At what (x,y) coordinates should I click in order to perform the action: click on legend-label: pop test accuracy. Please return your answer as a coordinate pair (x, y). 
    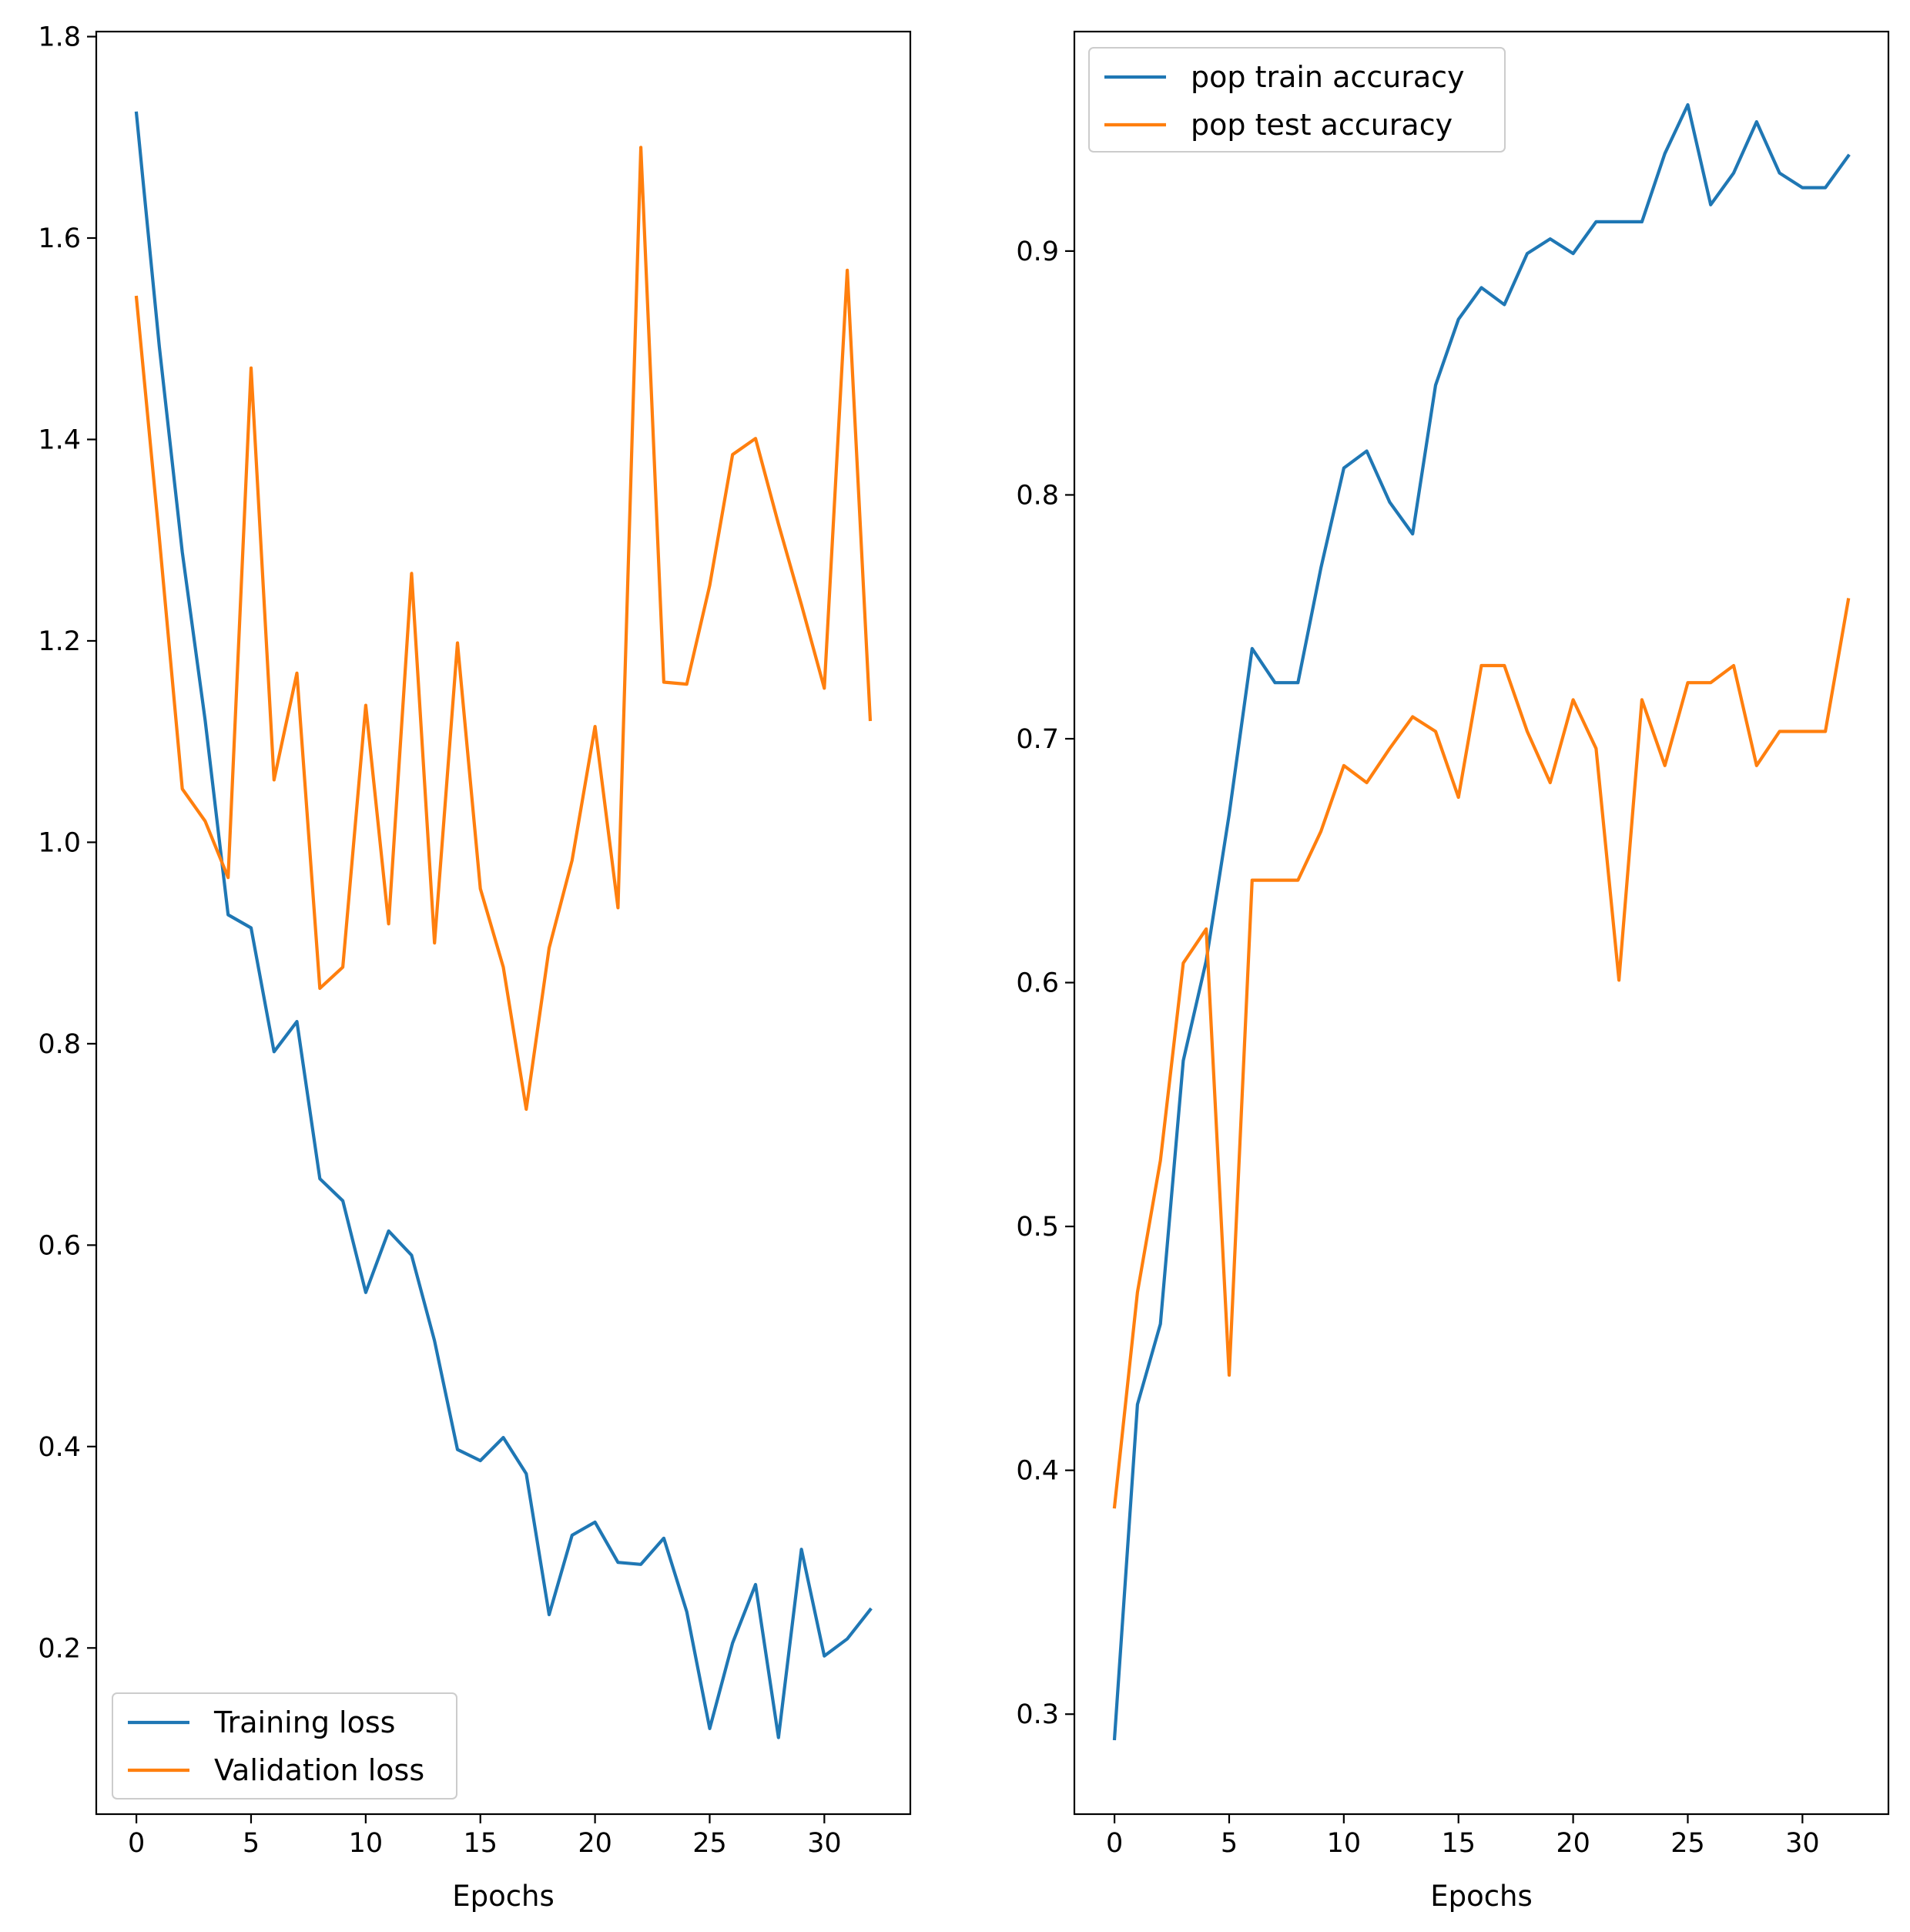
    Looking at the image, I should click on (1322, 125).